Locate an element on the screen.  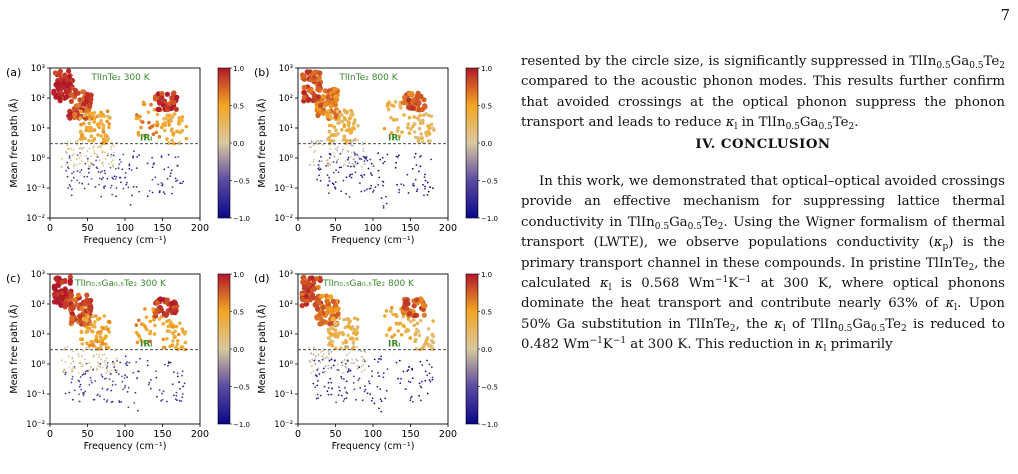
y-tick-label: 10⁻² is located at coordinates (35, 425).